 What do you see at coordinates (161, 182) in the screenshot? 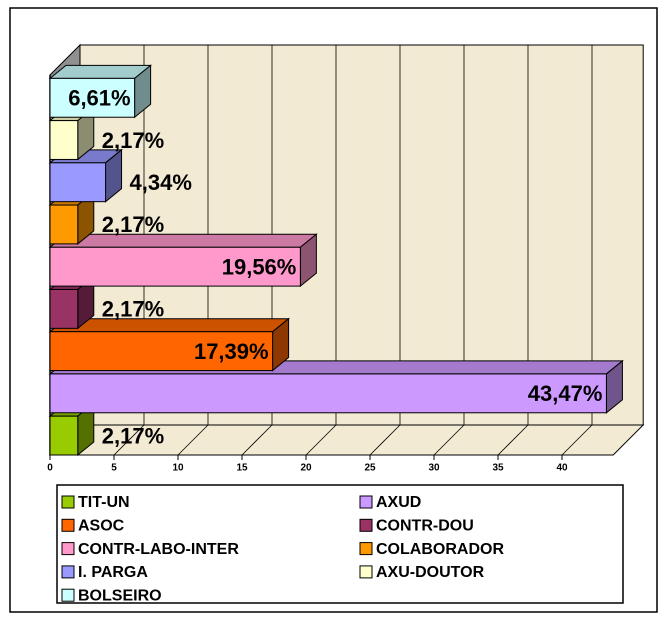
I see `data-label: 4,34%` at bounding box center [161, 182].